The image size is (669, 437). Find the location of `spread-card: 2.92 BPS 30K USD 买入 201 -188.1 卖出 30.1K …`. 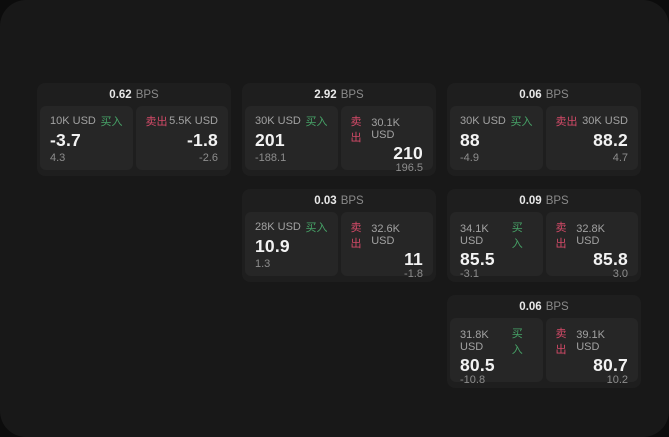

spread-card: 2.92 BPS 30K USD 买入 201 -188.1 卖出 30.1K … is located at coordinates (339, 129).